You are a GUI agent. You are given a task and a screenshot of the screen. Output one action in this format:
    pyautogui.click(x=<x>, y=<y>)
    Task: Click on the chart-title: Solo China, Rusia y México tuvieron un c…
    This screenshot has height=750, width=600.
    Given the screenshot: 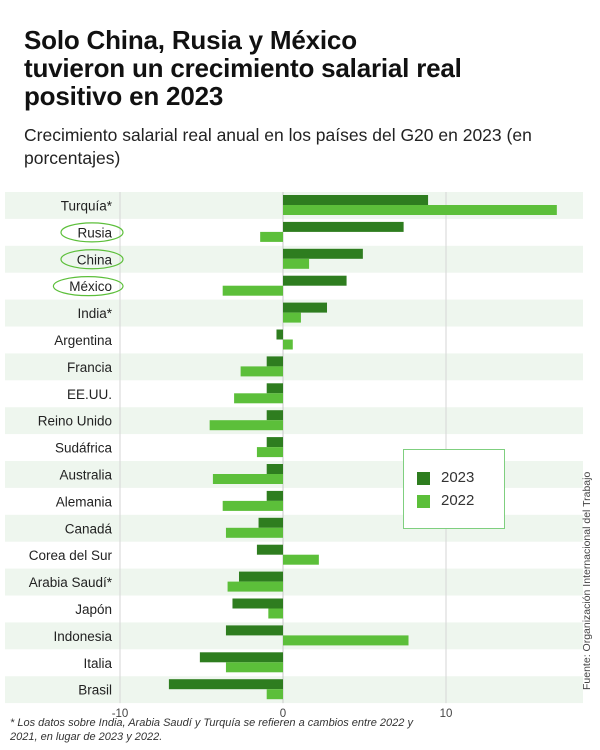 What is the action you would take?
    pyautogui.click(x=243, y=68)
    